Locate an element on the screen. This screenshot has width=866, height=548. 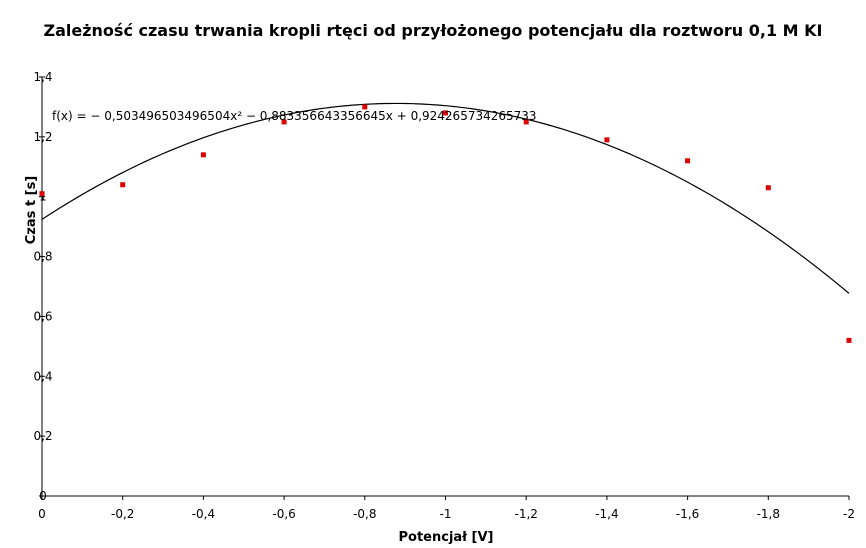
x-ticks: 0 -0,2 -0,4 -0,6 -0,8 -1 -1,2 -1,4 -1,6 -1,8 -2 is located at coordinates (446, 508).